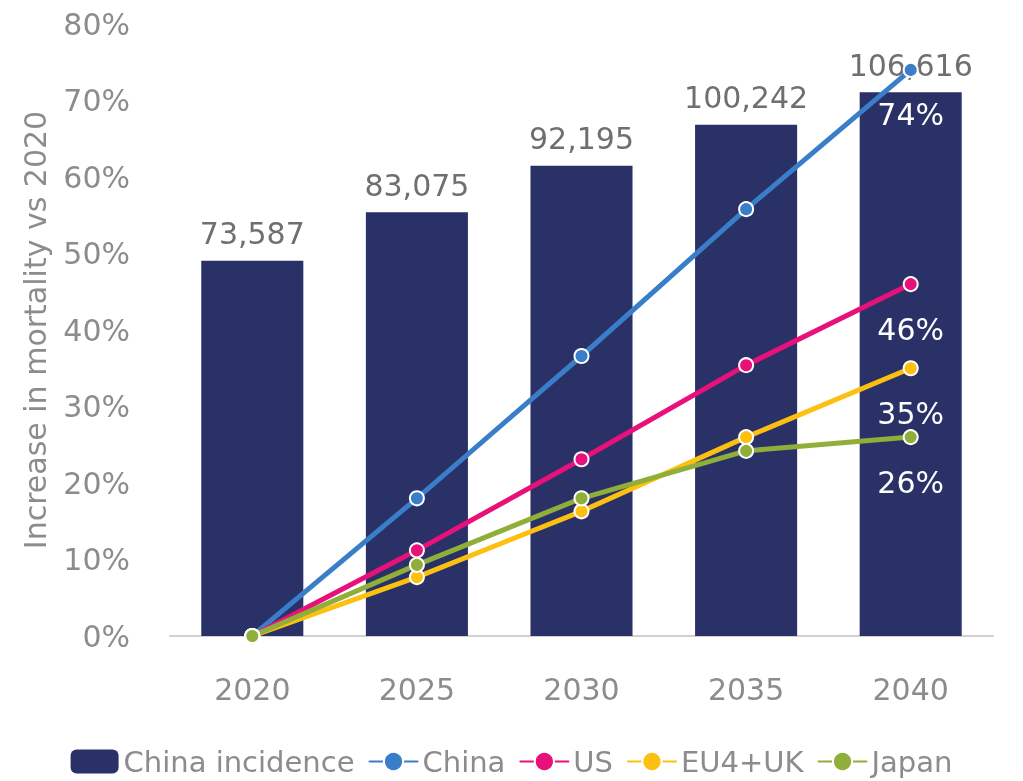  What do you see at coordinates (96, 100) in the screenshot?
I see `y-tick-label: 70%` at bounding box center [96, 100].